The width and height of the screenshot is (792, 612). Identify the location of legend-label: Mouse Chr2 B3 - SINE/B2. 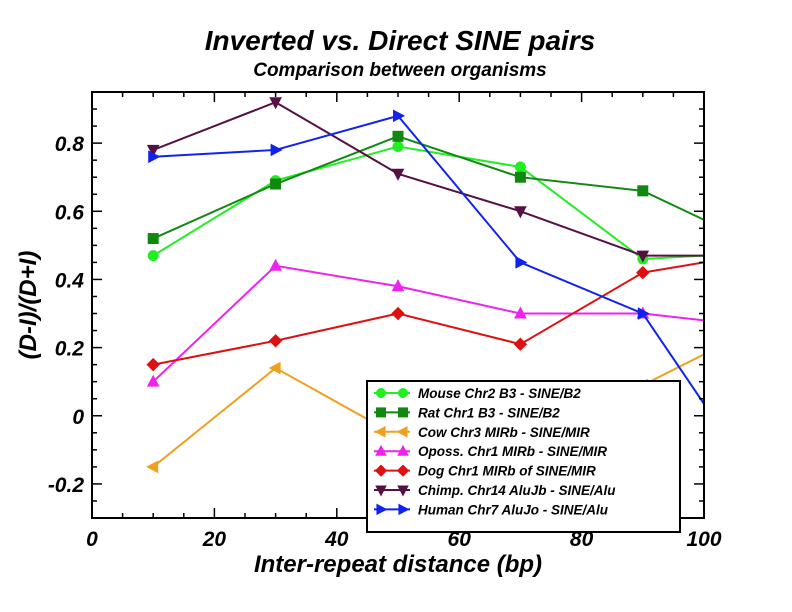
(499, 393).